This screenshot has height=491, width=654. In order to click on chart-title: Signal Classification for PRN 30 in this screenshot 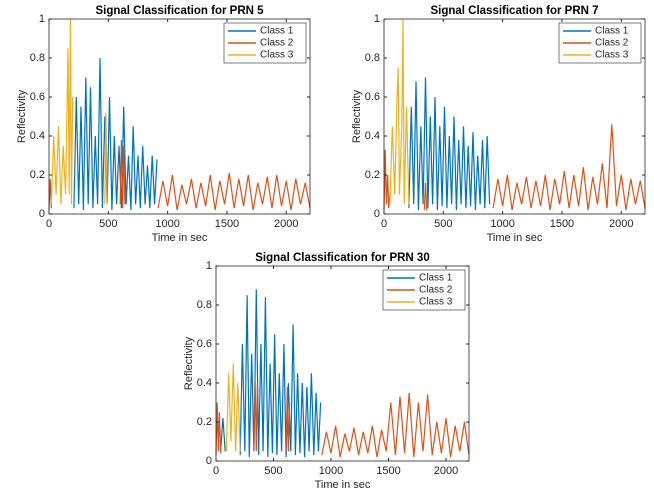, I will do `click(342, 258)`.